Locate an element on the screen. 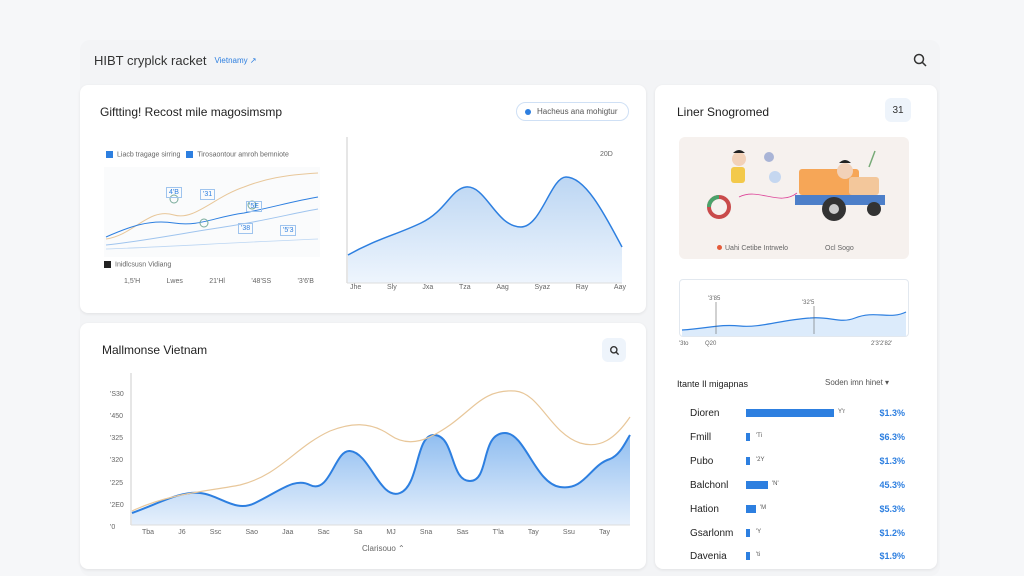 This screenshot has height=576, width=1024. caption-text: Uahi Cetibe Intrwelo is located at coordinates (757, 248).